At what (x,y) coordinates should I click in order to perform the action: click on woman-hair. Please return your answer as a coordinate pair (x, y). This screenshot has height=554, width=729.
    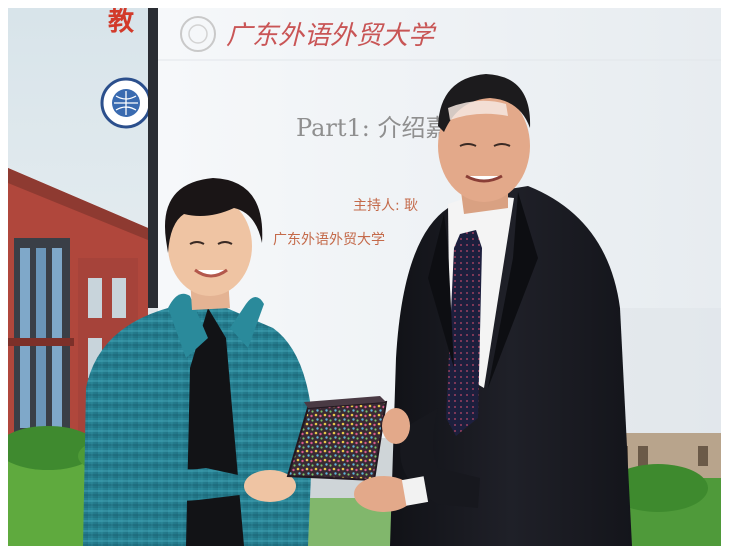
    Looking at the image, I should click on (213, 215).